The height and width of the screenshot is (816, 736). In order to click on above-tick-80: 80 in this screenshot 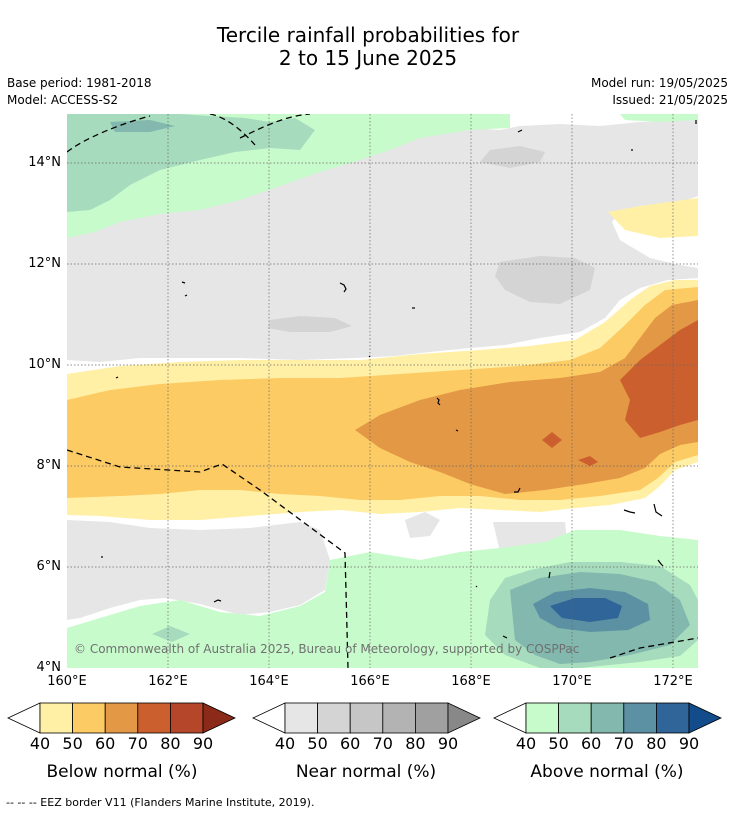, I will do `click(656, 743)`.